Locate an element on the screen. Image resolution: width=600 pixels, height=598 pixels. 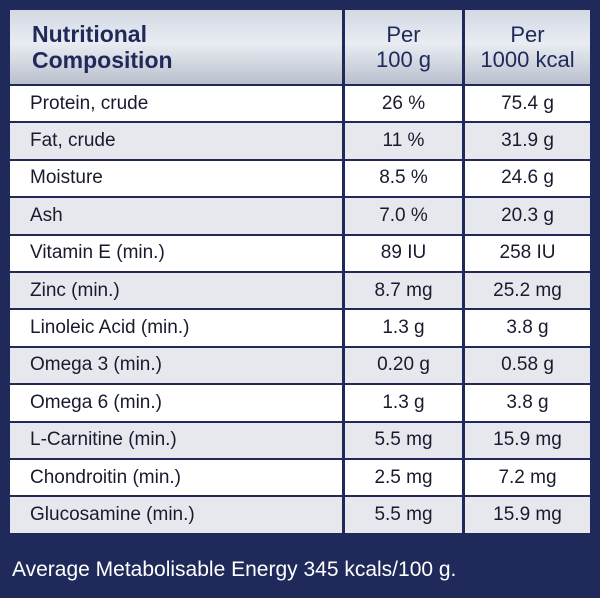
nutrient-label: Zinc (min.) is located at coordinates (177, 289).